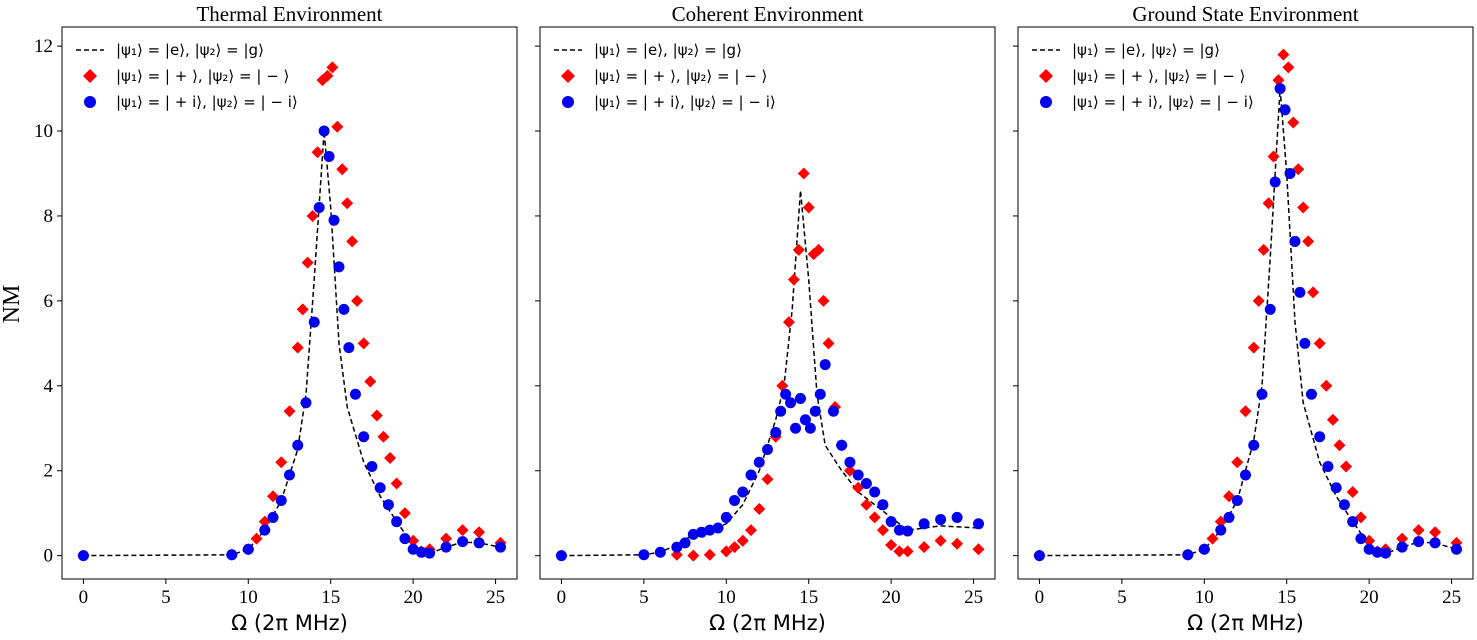 This screenshot has width=1477, height=640. Describe the element at coordinates (49, 386) in the screenshot. I see `y-tick-label: 4` at that location.